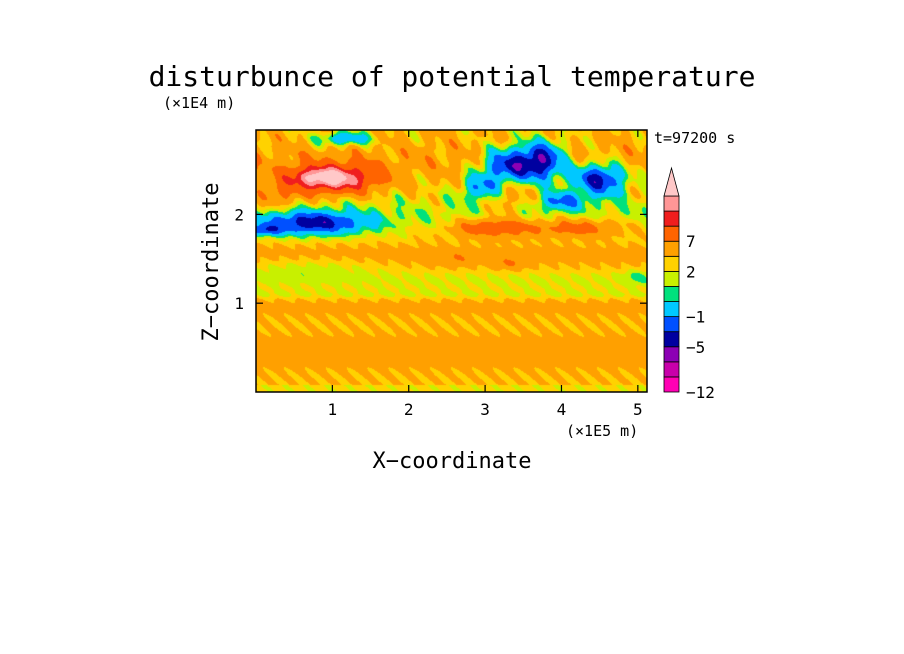 The width and height of the screenshot is (904, 654). I want to click on colorbar-label-1: −5, so click(695, 347).